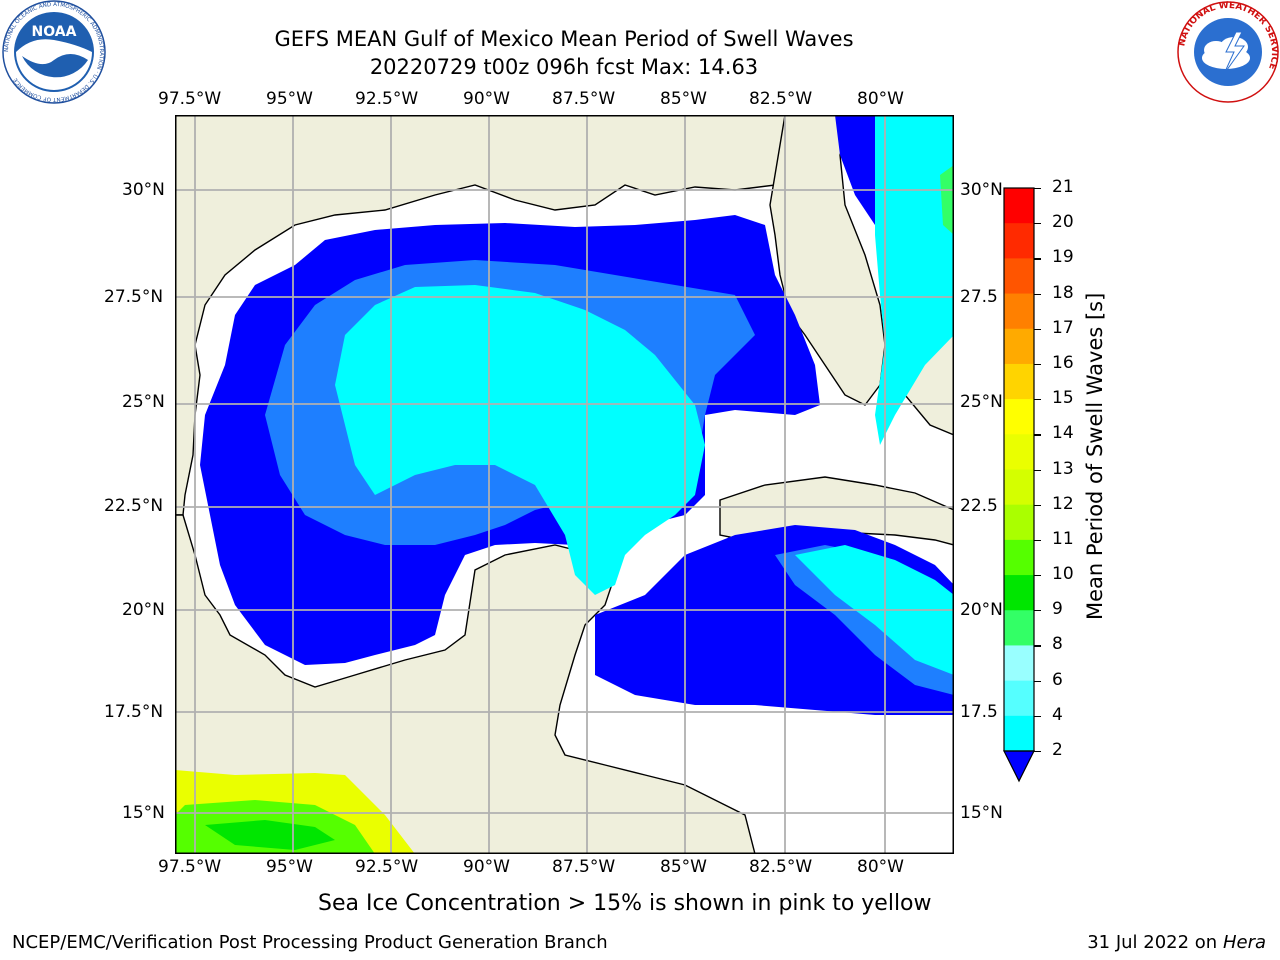 Image resolution: width=1280 pixels, height=960 pixels. Describe the element at coordinates (520, 440) in the screenshot. I see `swell-gulf-high` at that location.